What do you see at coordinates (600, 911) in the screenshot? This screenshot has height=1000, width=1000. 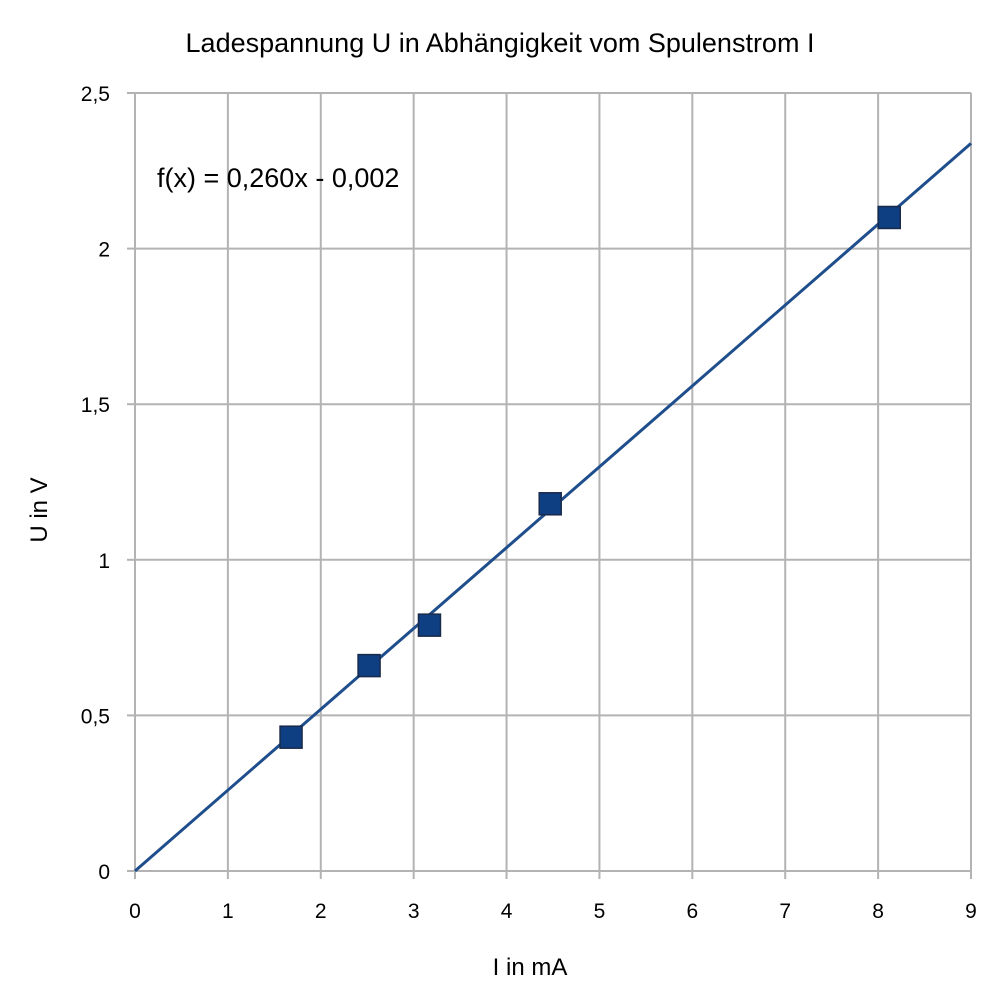 I see `x-tick-label: 5` at bounding box center [600, 911].